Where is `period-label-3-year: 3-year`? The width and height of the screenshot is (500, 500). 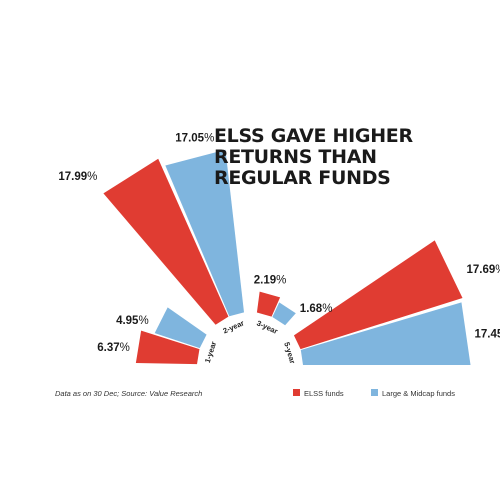
period-label-3-year: 3-year is located at coordinates (267, 327).